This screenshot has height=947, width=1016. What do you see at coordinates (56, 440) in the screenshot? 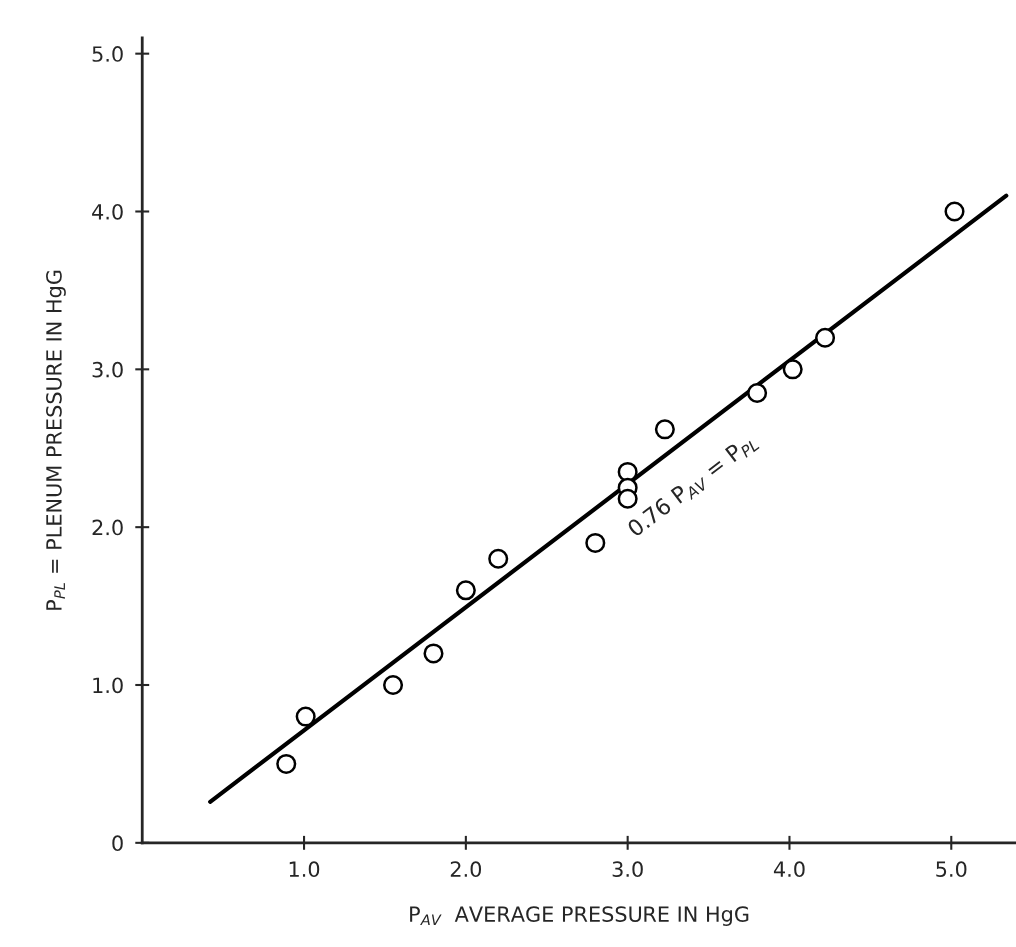
I see `y-axis-title: P$_{PL}$ = PLENUM PRESSURE IN HgG` at bounding box center [56, 440].